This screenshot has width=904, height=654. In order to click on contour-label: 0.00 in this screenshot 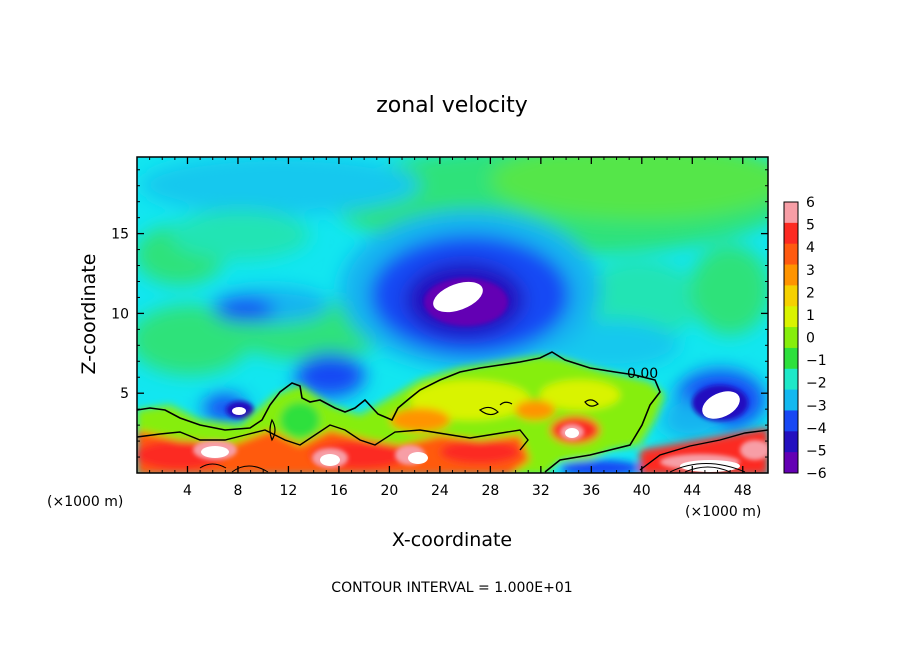, I will do `click(642, 374)`.